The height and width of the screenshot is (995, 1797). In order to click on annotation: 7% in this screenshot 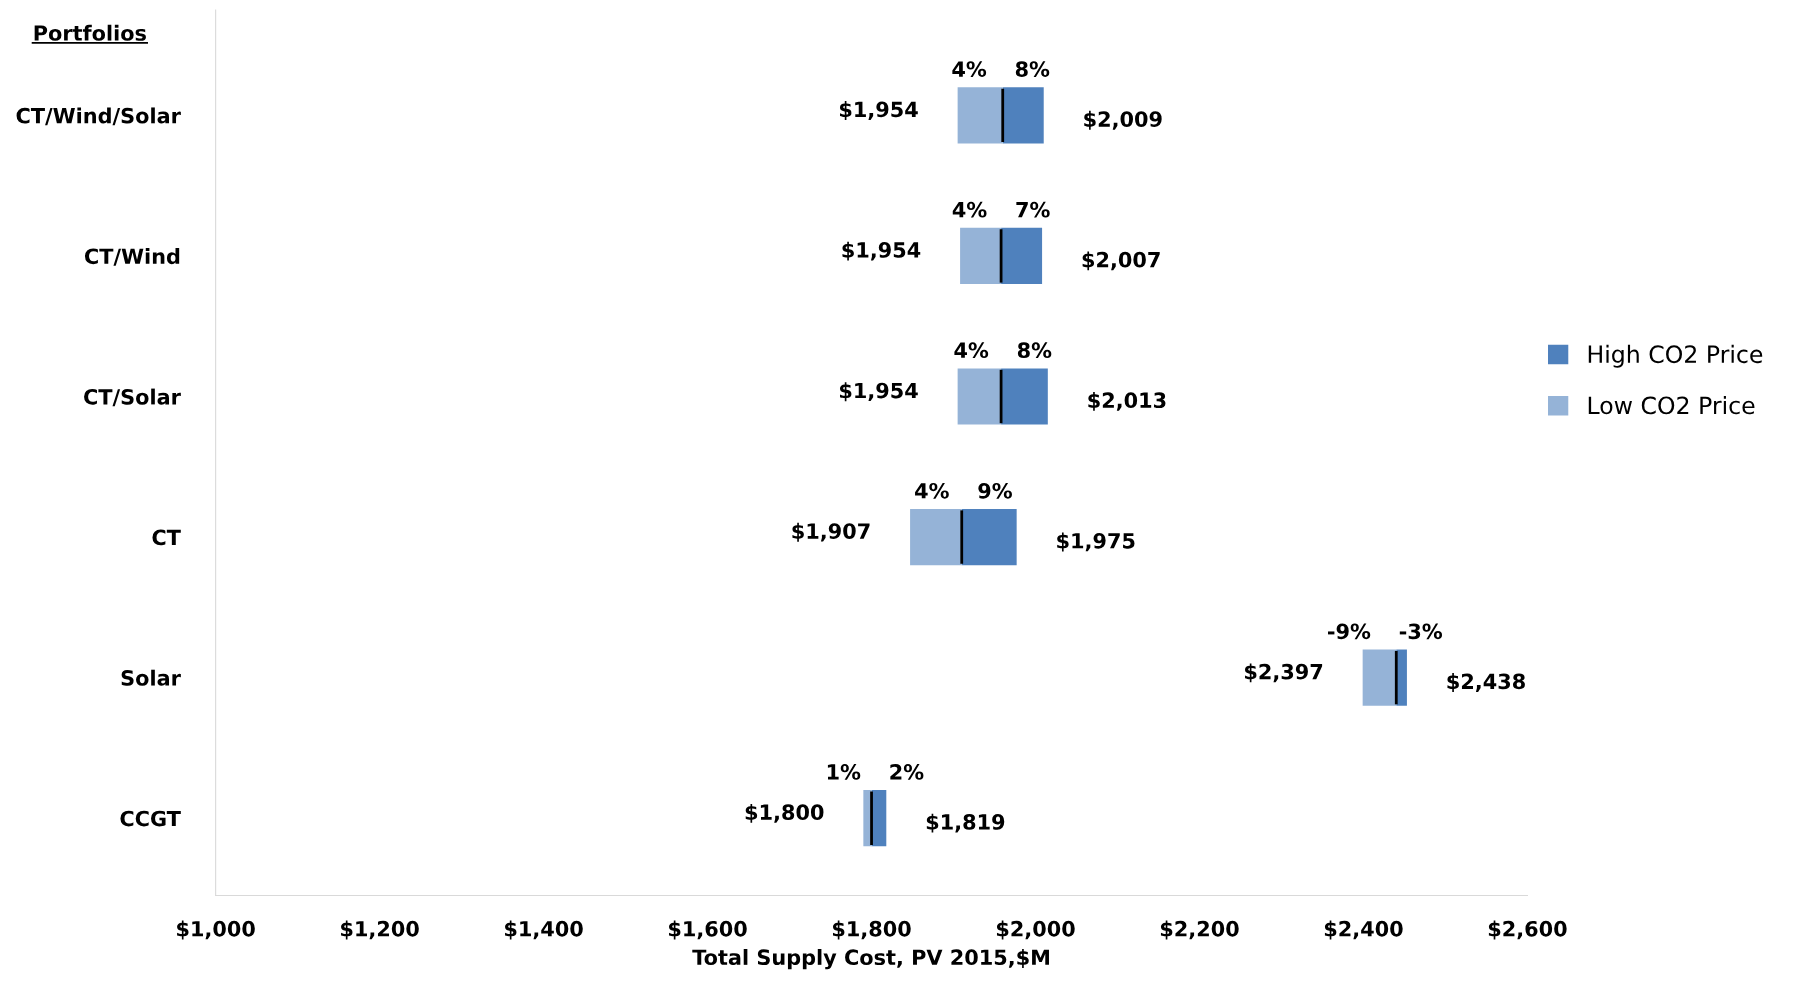, I will do `click(1033, 209)`.